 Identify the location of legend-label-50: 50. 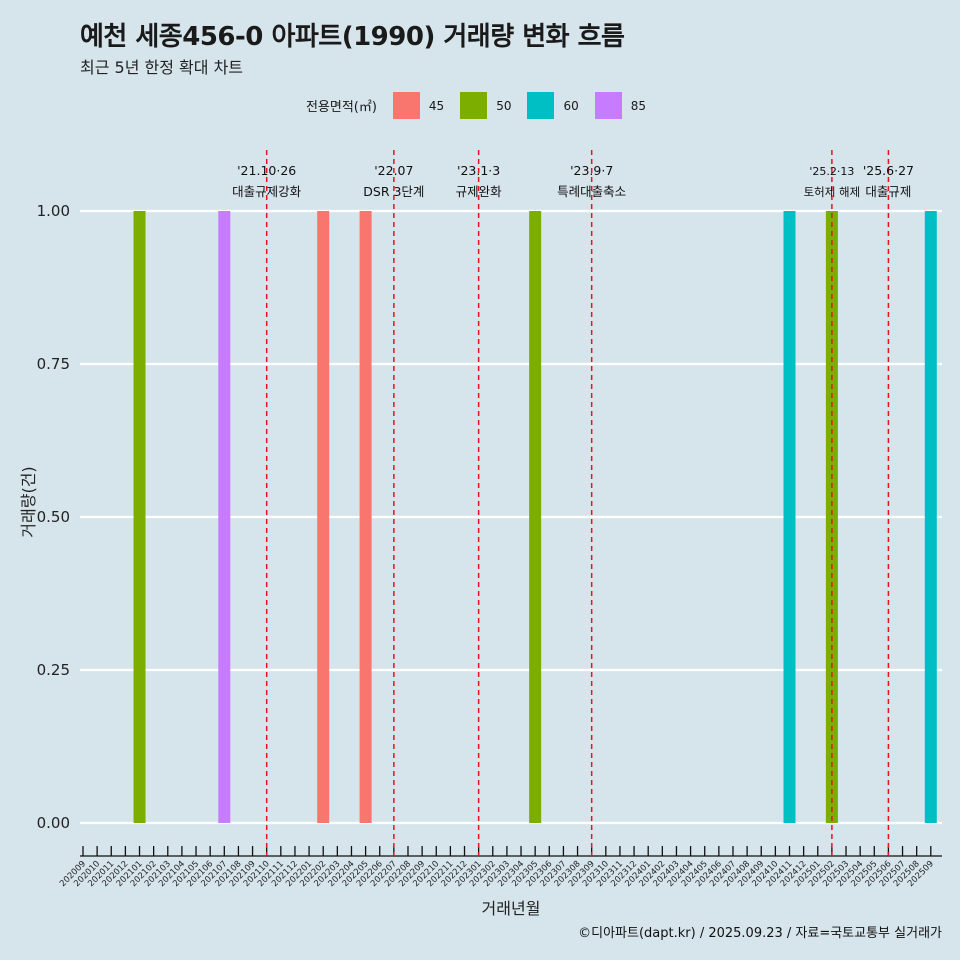
(504, 105).